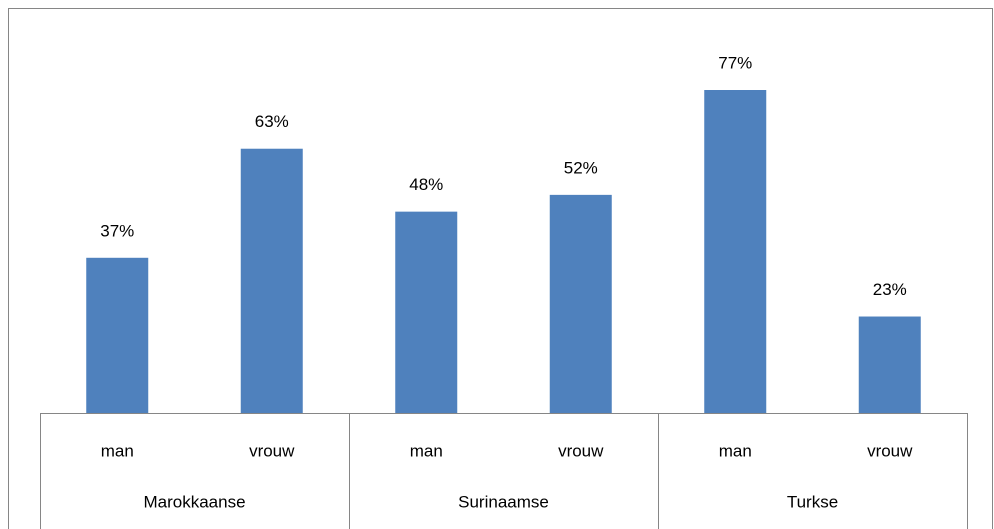  Describe the element at coordinates (272, 121) in the screenshot. I see `data-label: 63%` at that location.